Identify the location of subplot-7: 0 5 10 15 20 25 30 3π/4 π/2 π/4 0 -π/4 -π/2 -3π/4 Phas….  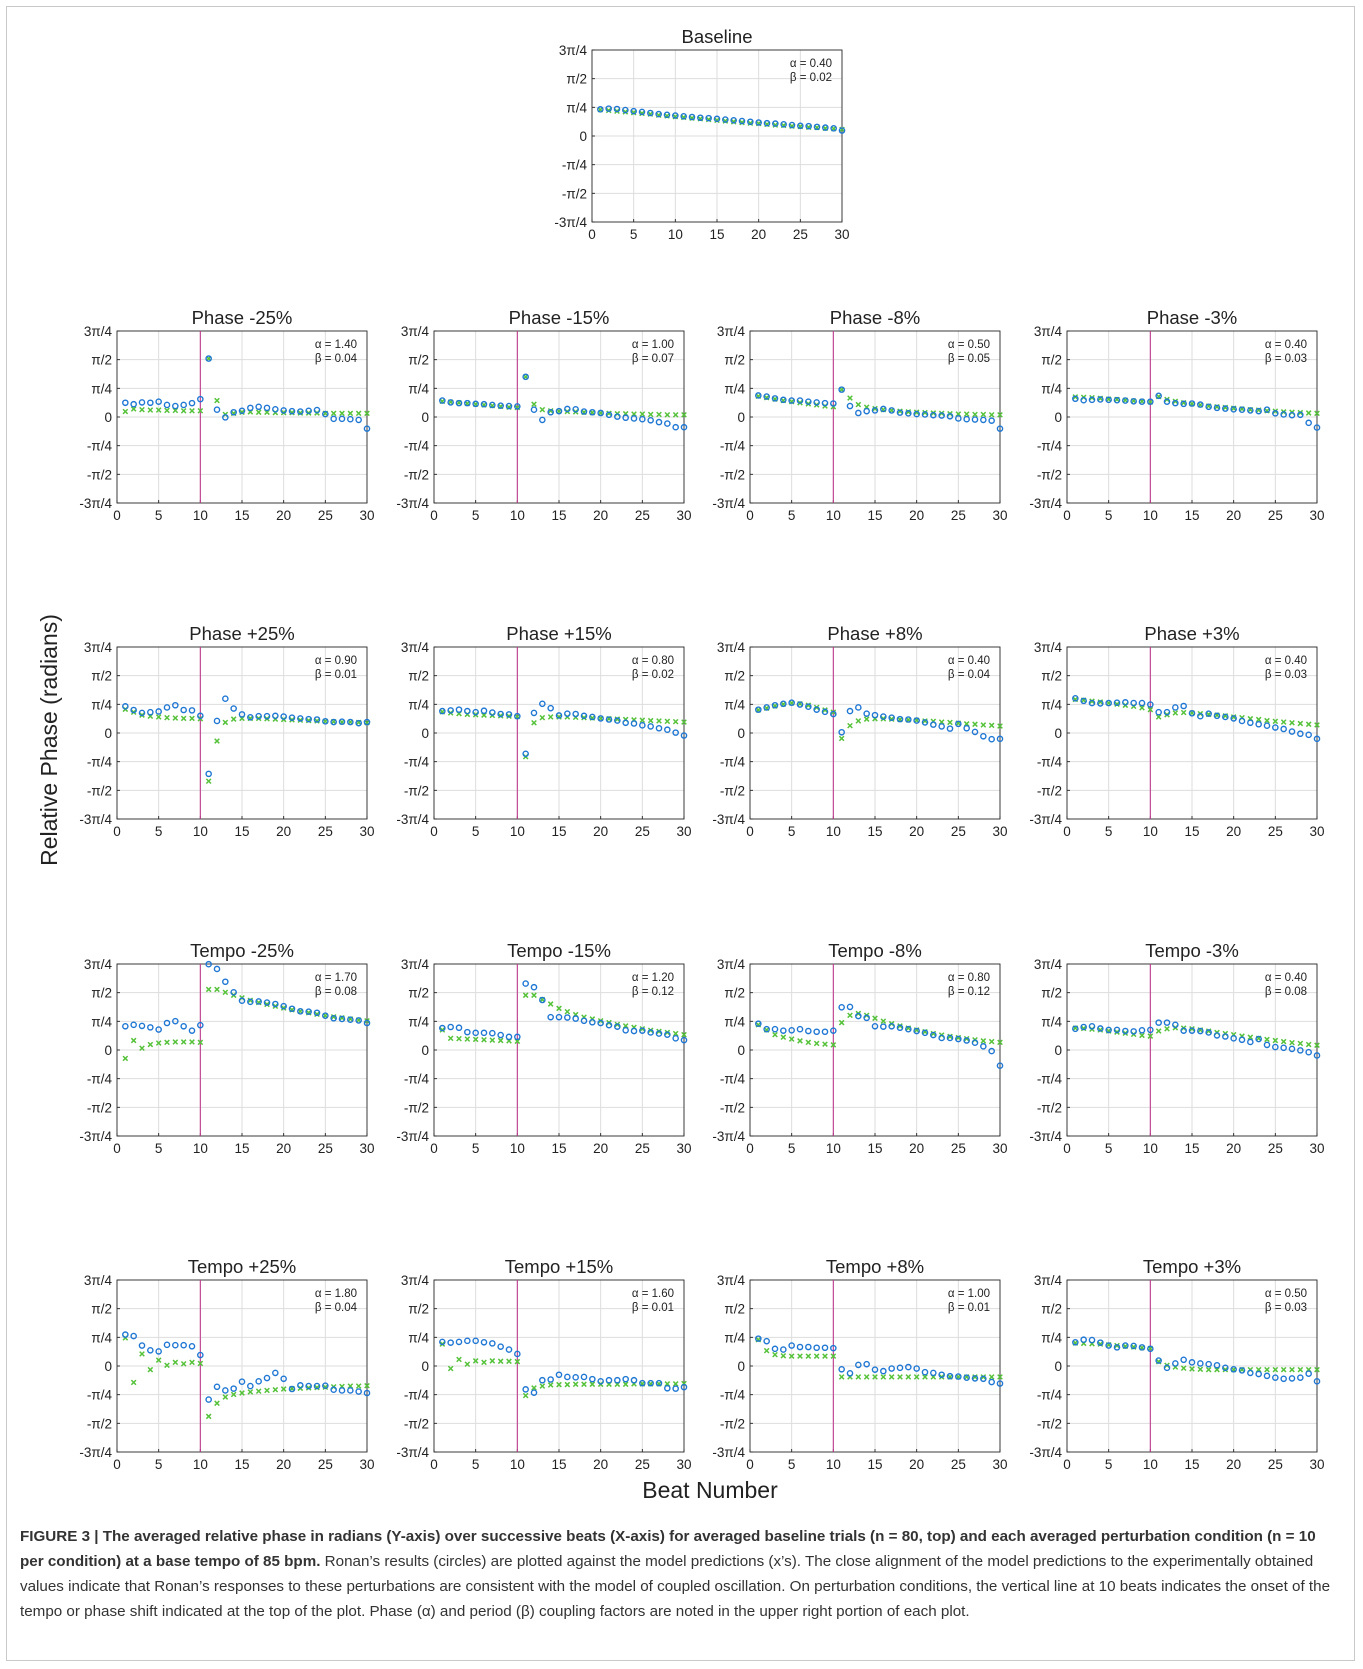
(859, 731).